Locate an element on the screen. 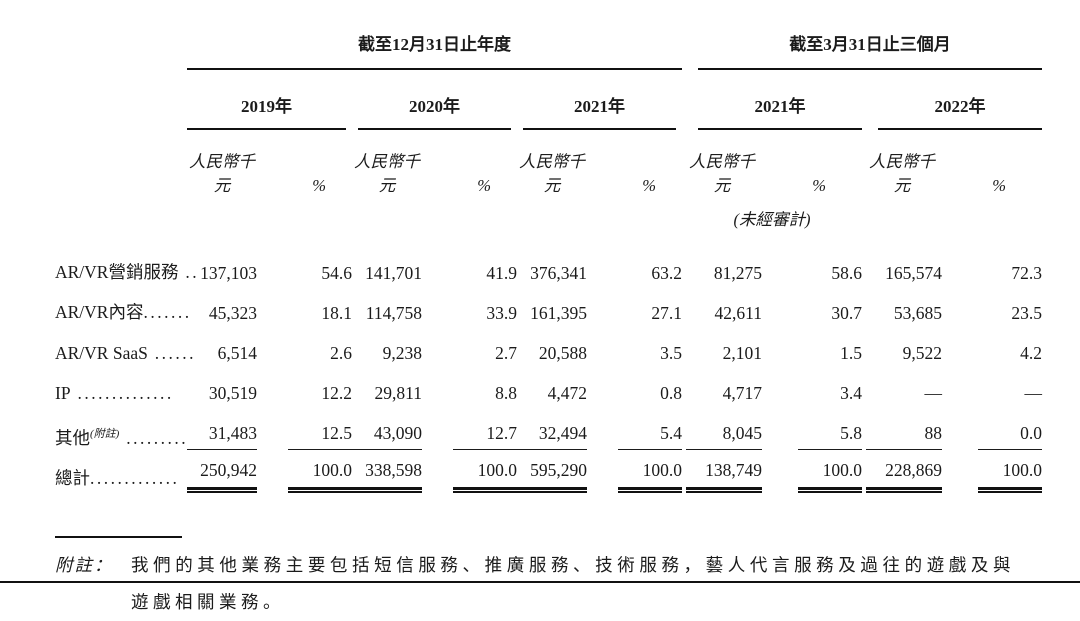  cell-value: 114,758 is located at coordinates (393, 313).